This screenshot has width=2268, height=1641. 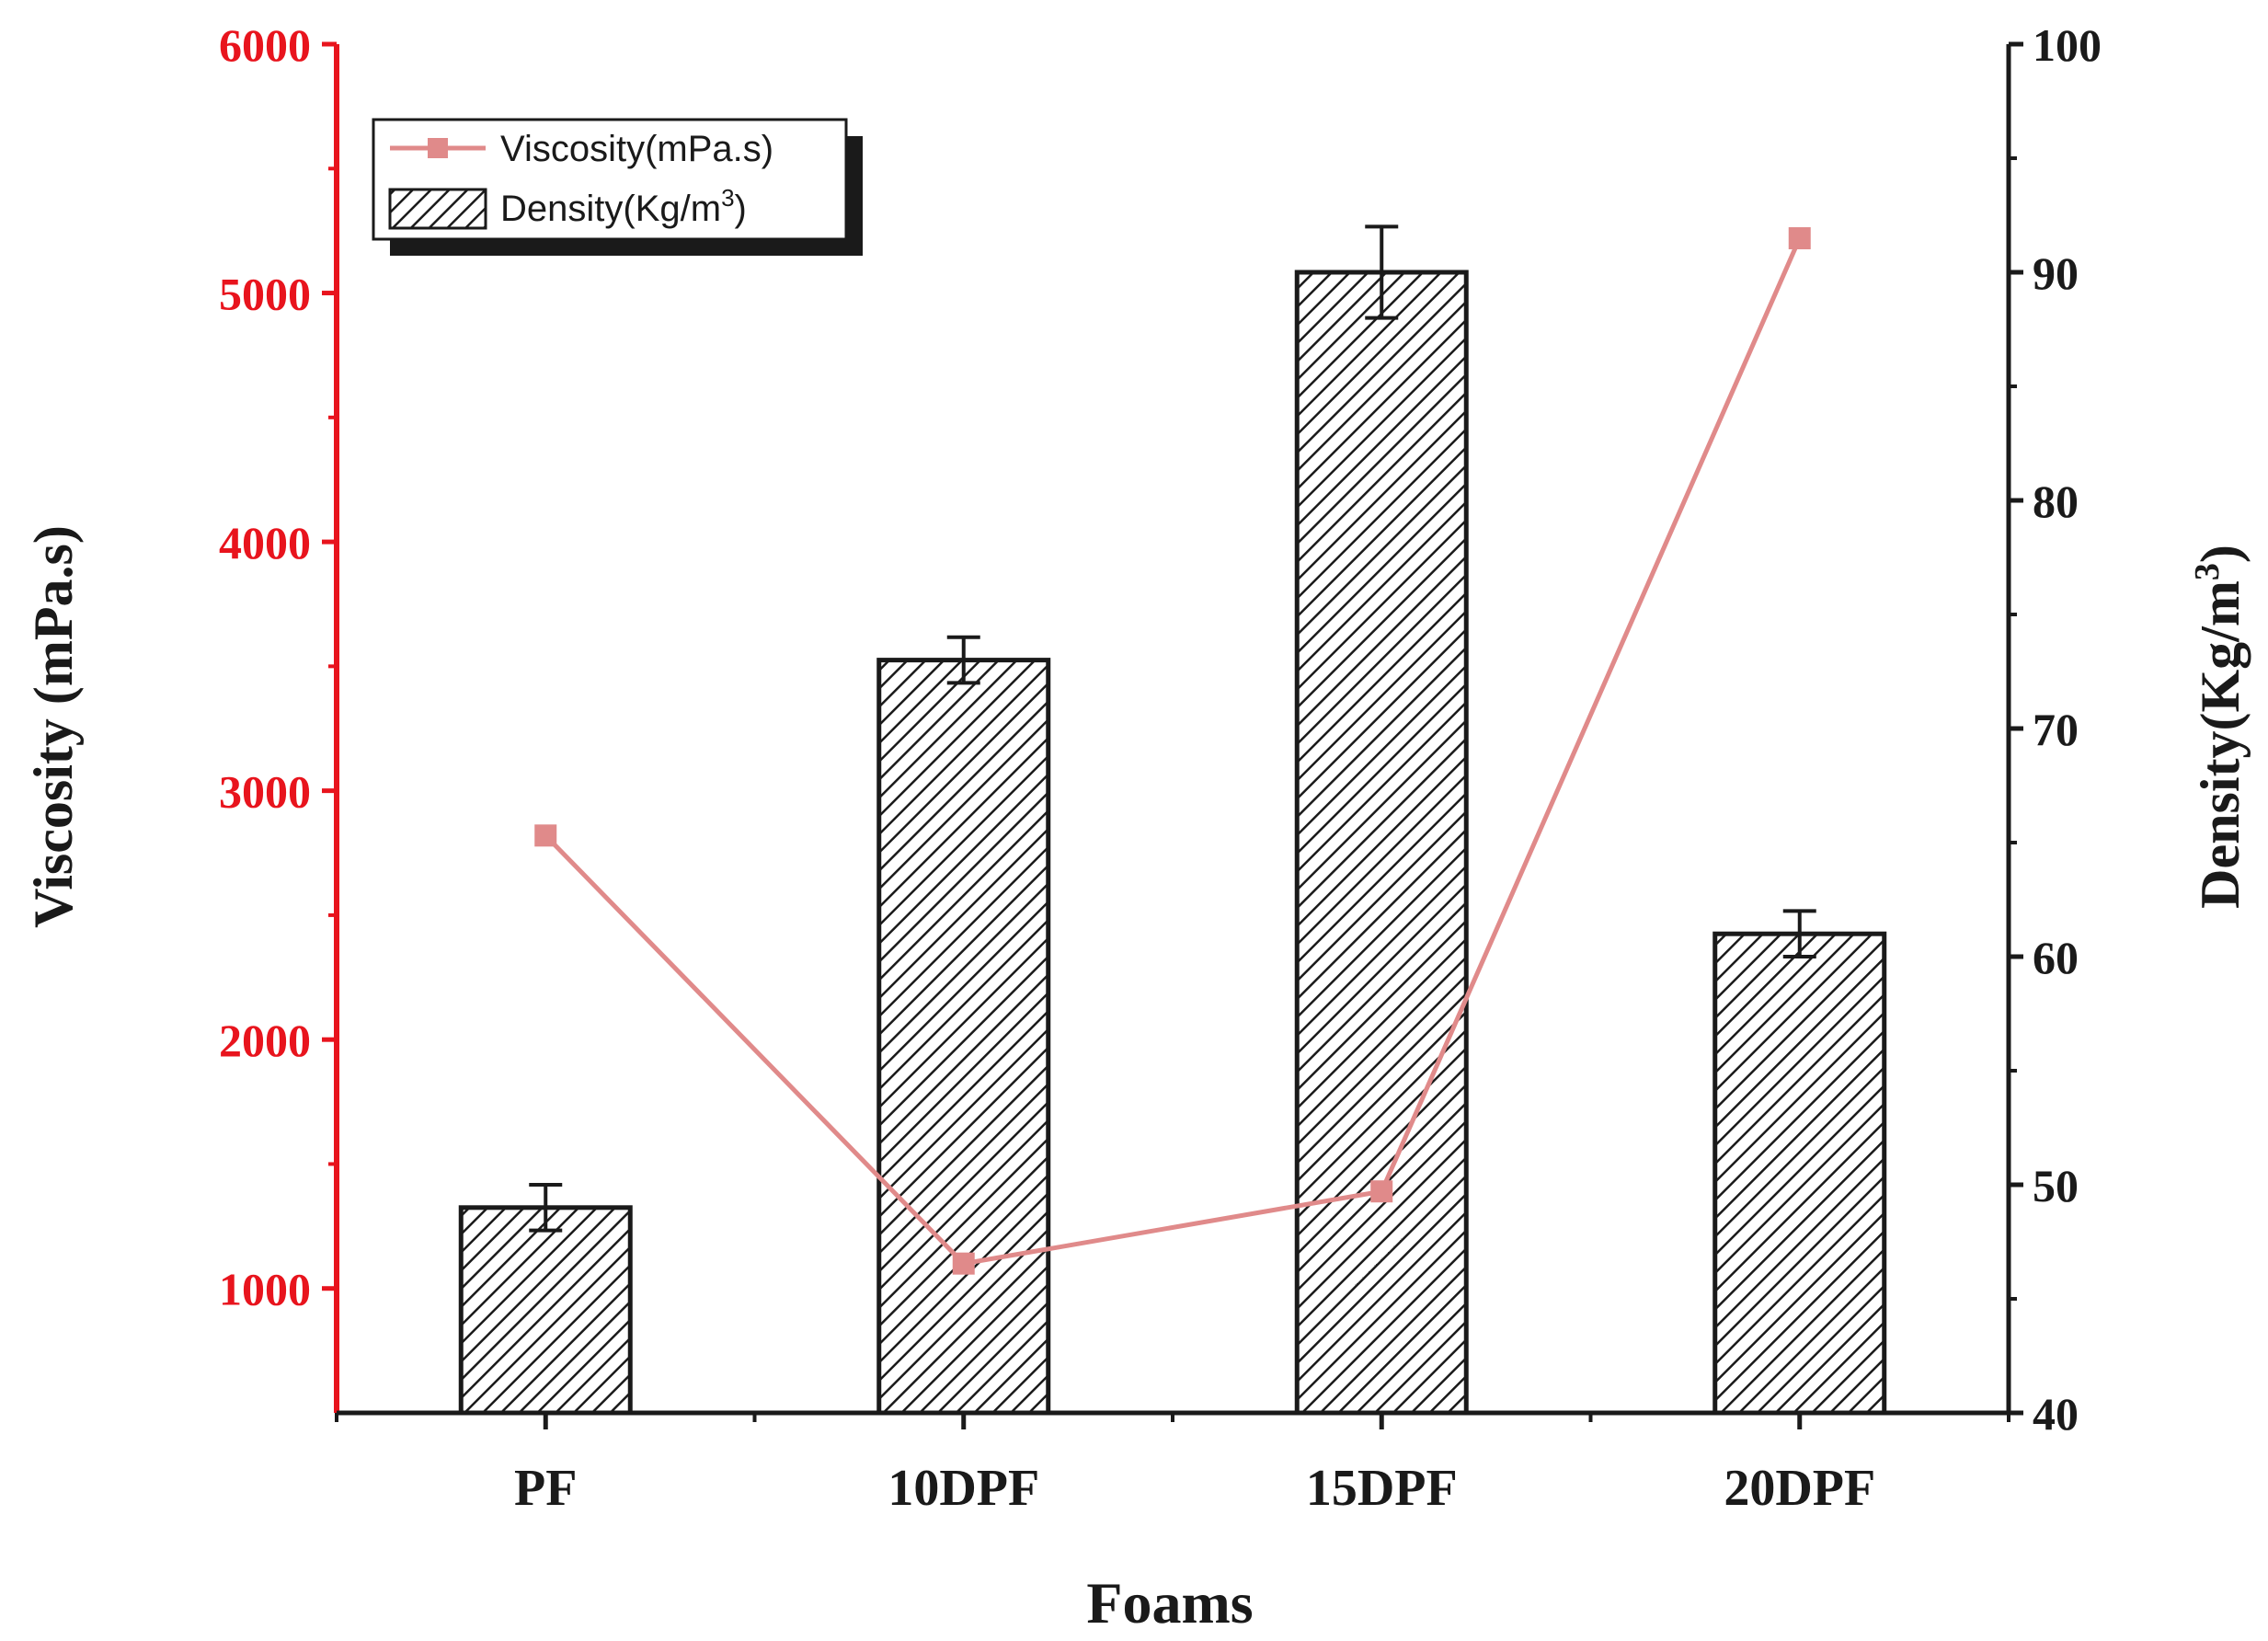 I want to click on density-bar-20dpf, so click(x=1799, y=1174).